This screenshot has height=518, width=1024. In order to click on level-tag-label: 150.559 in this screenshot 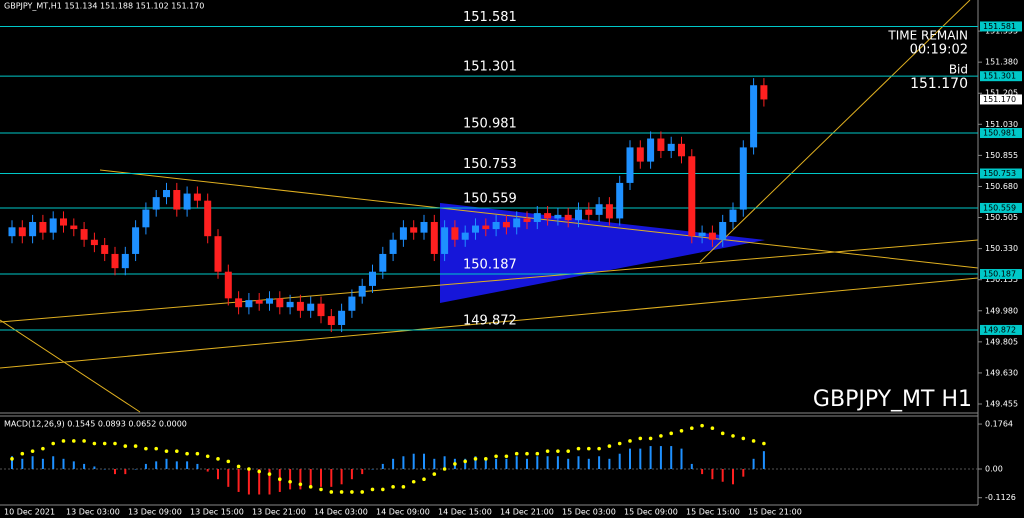, I will do `click(999, 207)`.